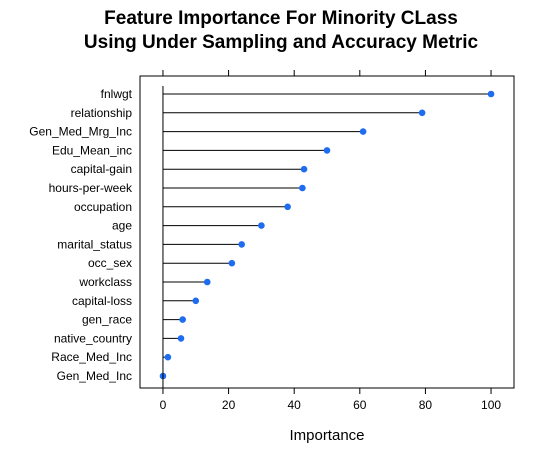 Image resolution: width=544 pixels, height=460 pixels. I want to click on point-relationship, so click(422, 113).